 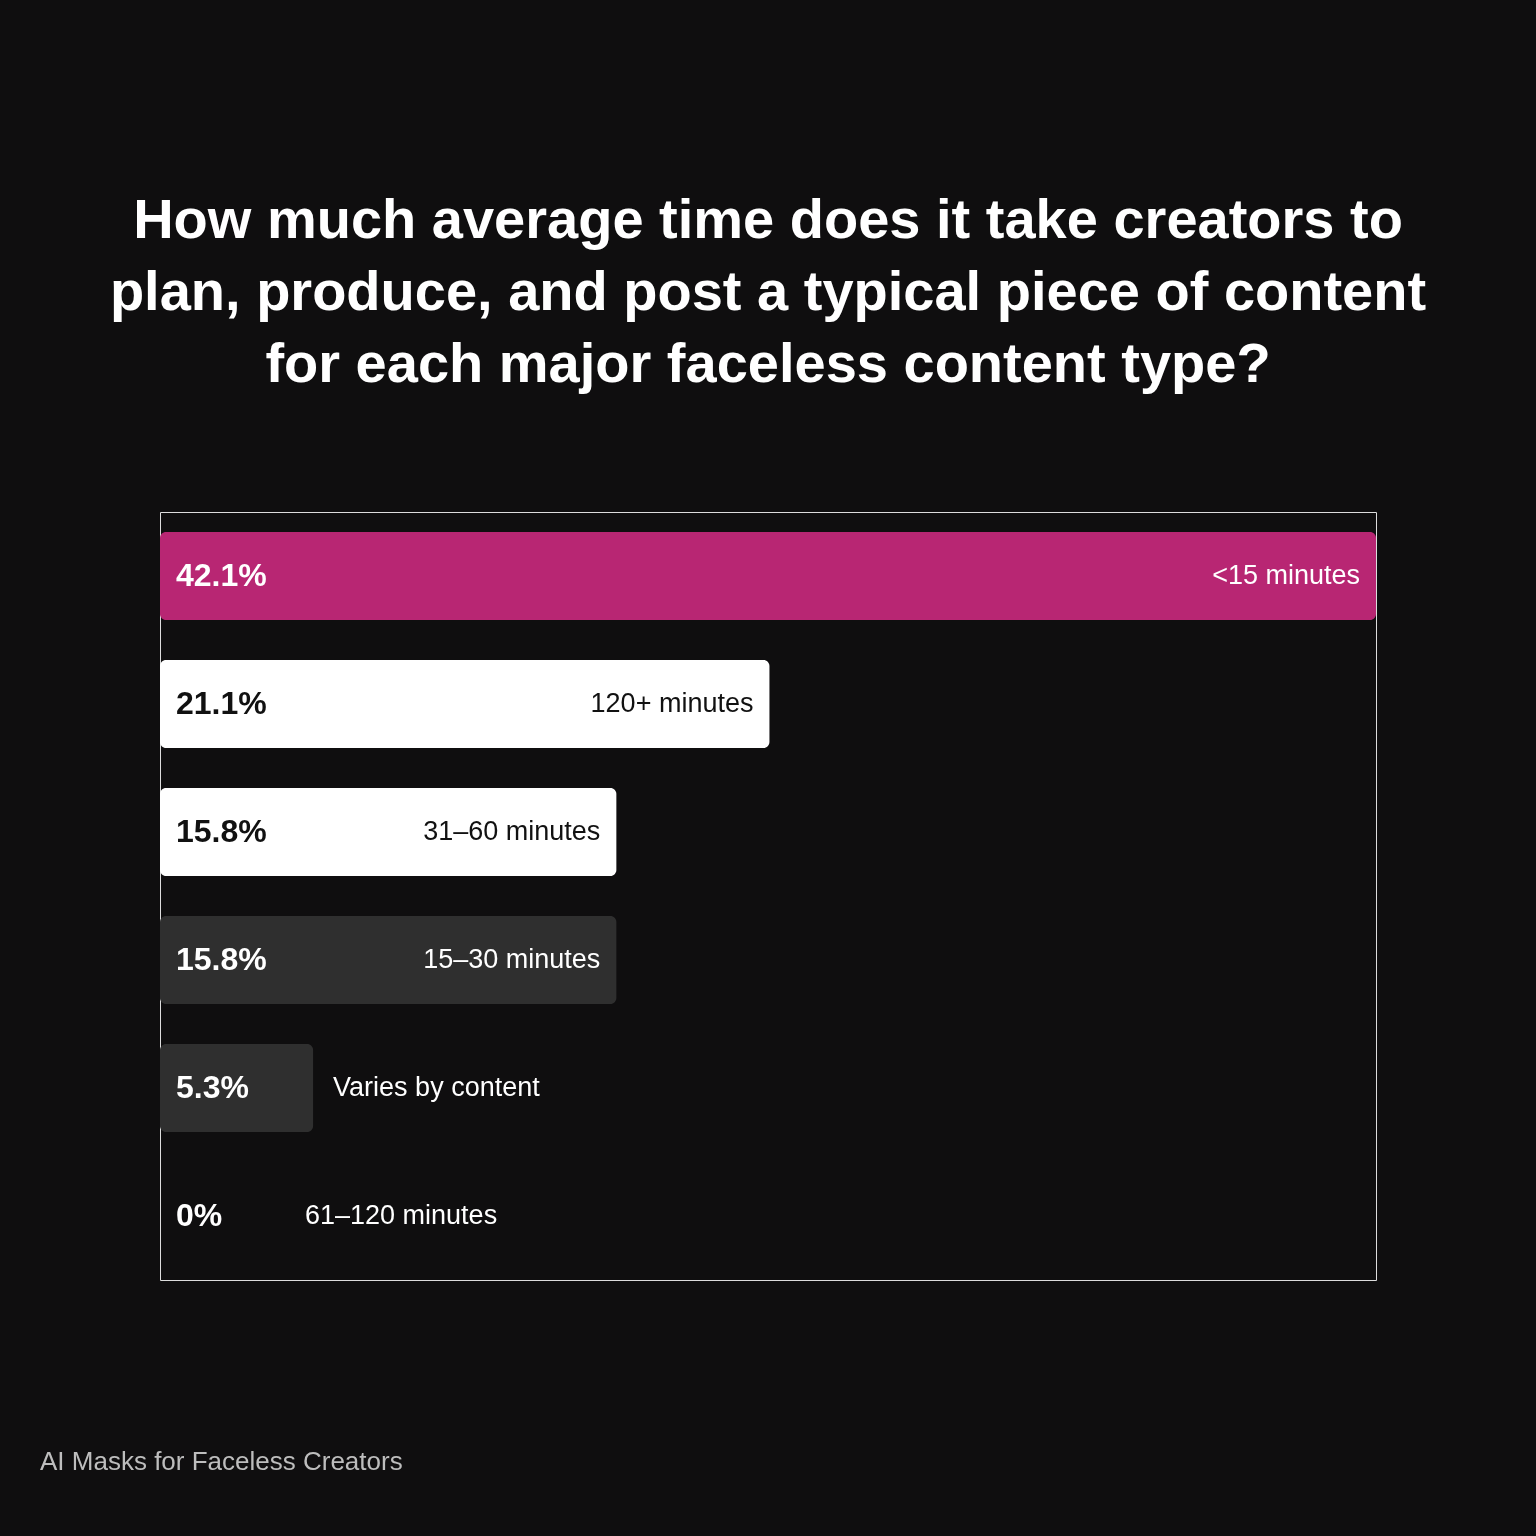 I want to click on y-tick-label: 120+ minutes, so click(x=672, y=703).